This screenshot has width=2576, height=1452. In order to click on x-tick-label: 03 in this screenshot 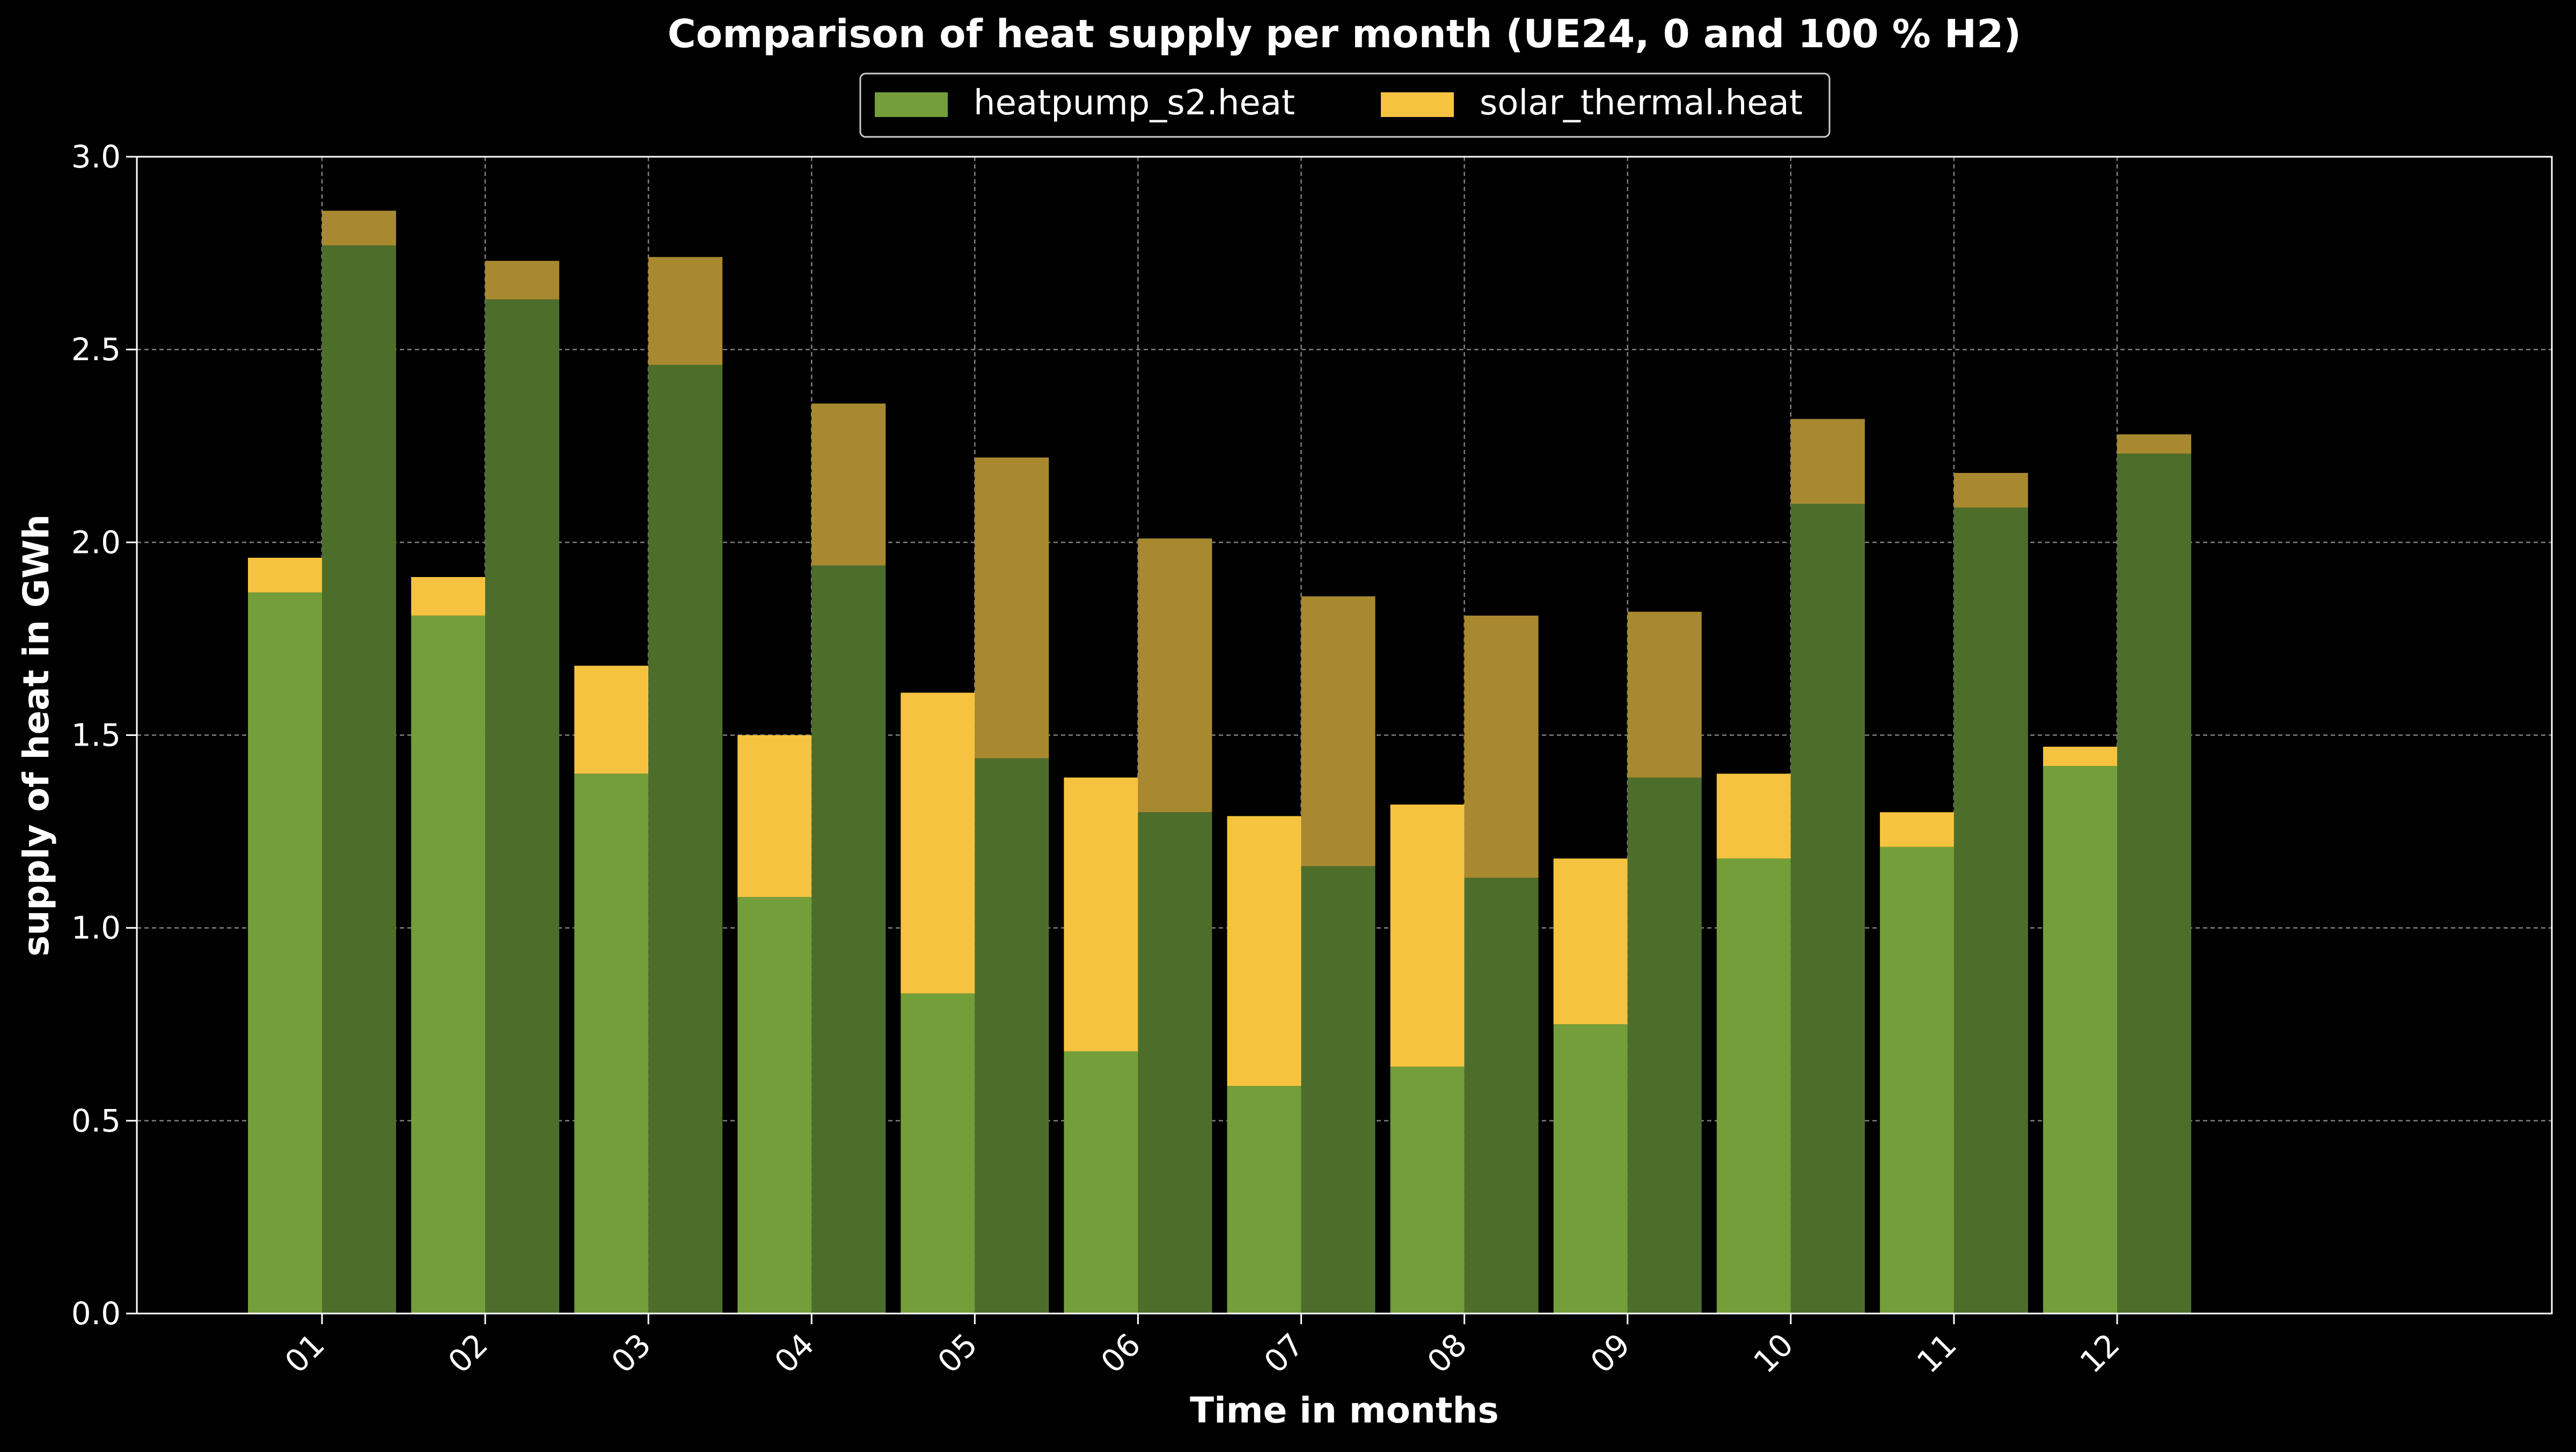, I will do `click(631, 1353)`.